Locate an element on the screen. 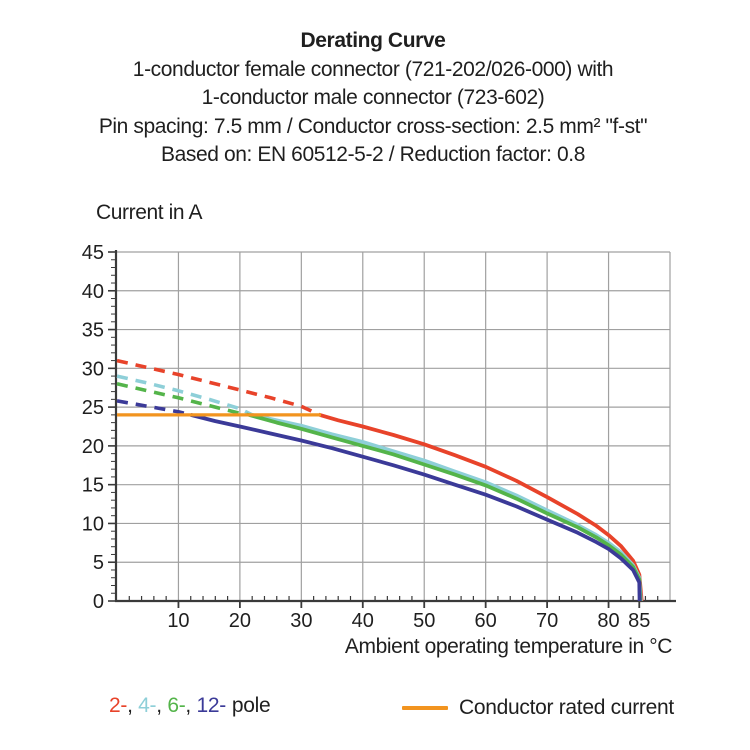 Image resolution: width=750 pixels, height=750 pixels. rated-current-swatch is located at coordinates (425, 708).